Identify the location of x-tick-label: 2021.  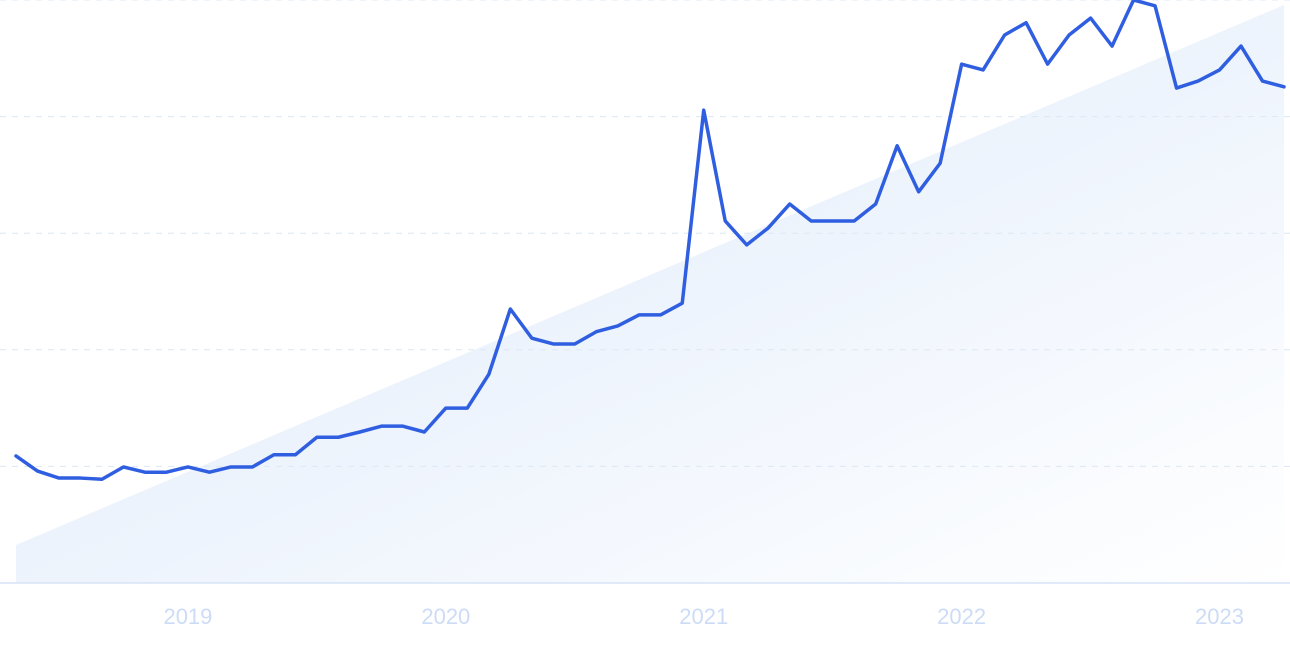
(703, 616).